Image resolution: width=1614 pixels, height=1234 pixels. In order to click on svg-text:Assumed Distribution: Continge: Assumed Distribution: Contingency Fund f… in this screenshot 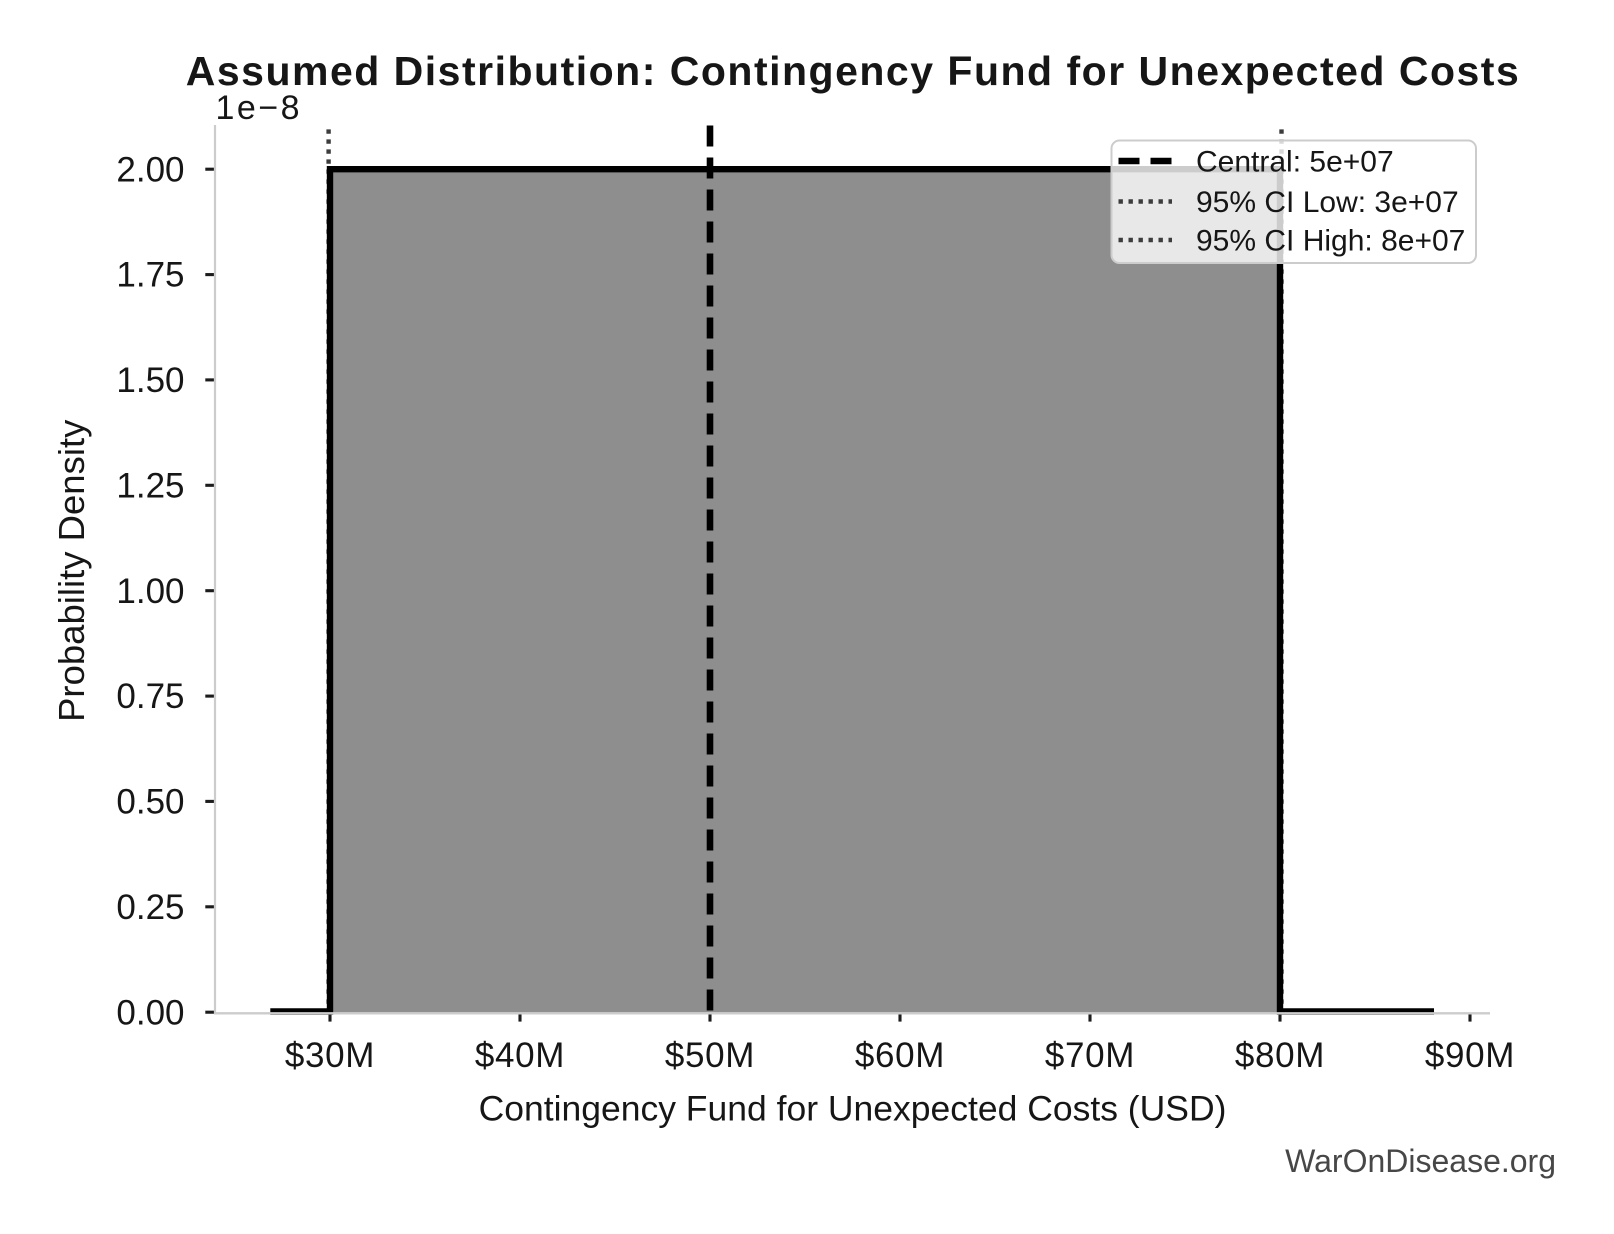, I will do `click(853, 71)`.